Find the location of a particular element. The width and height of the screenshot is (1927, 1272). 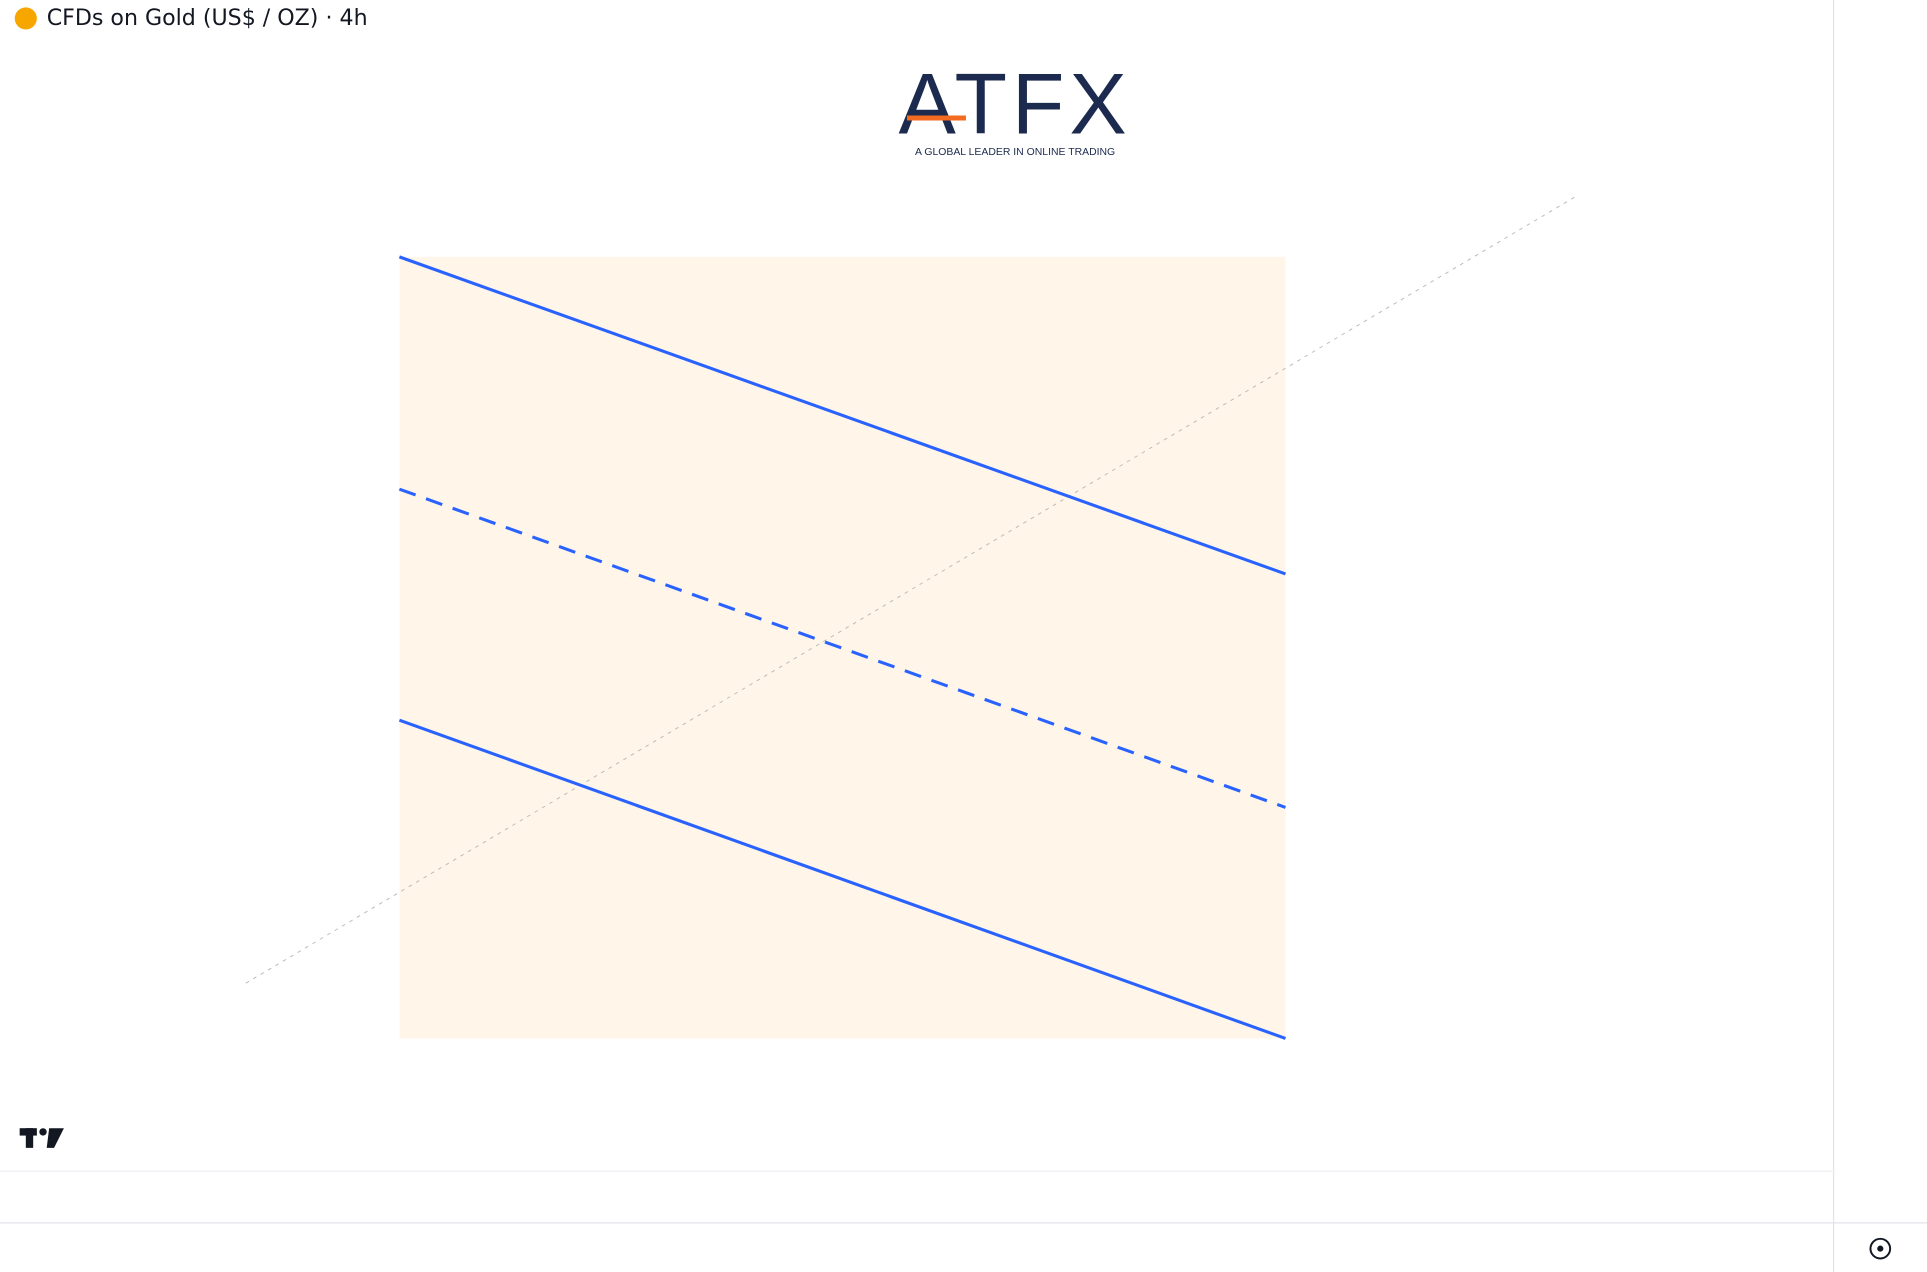

channel-upper is located at coordinates (842, 415).